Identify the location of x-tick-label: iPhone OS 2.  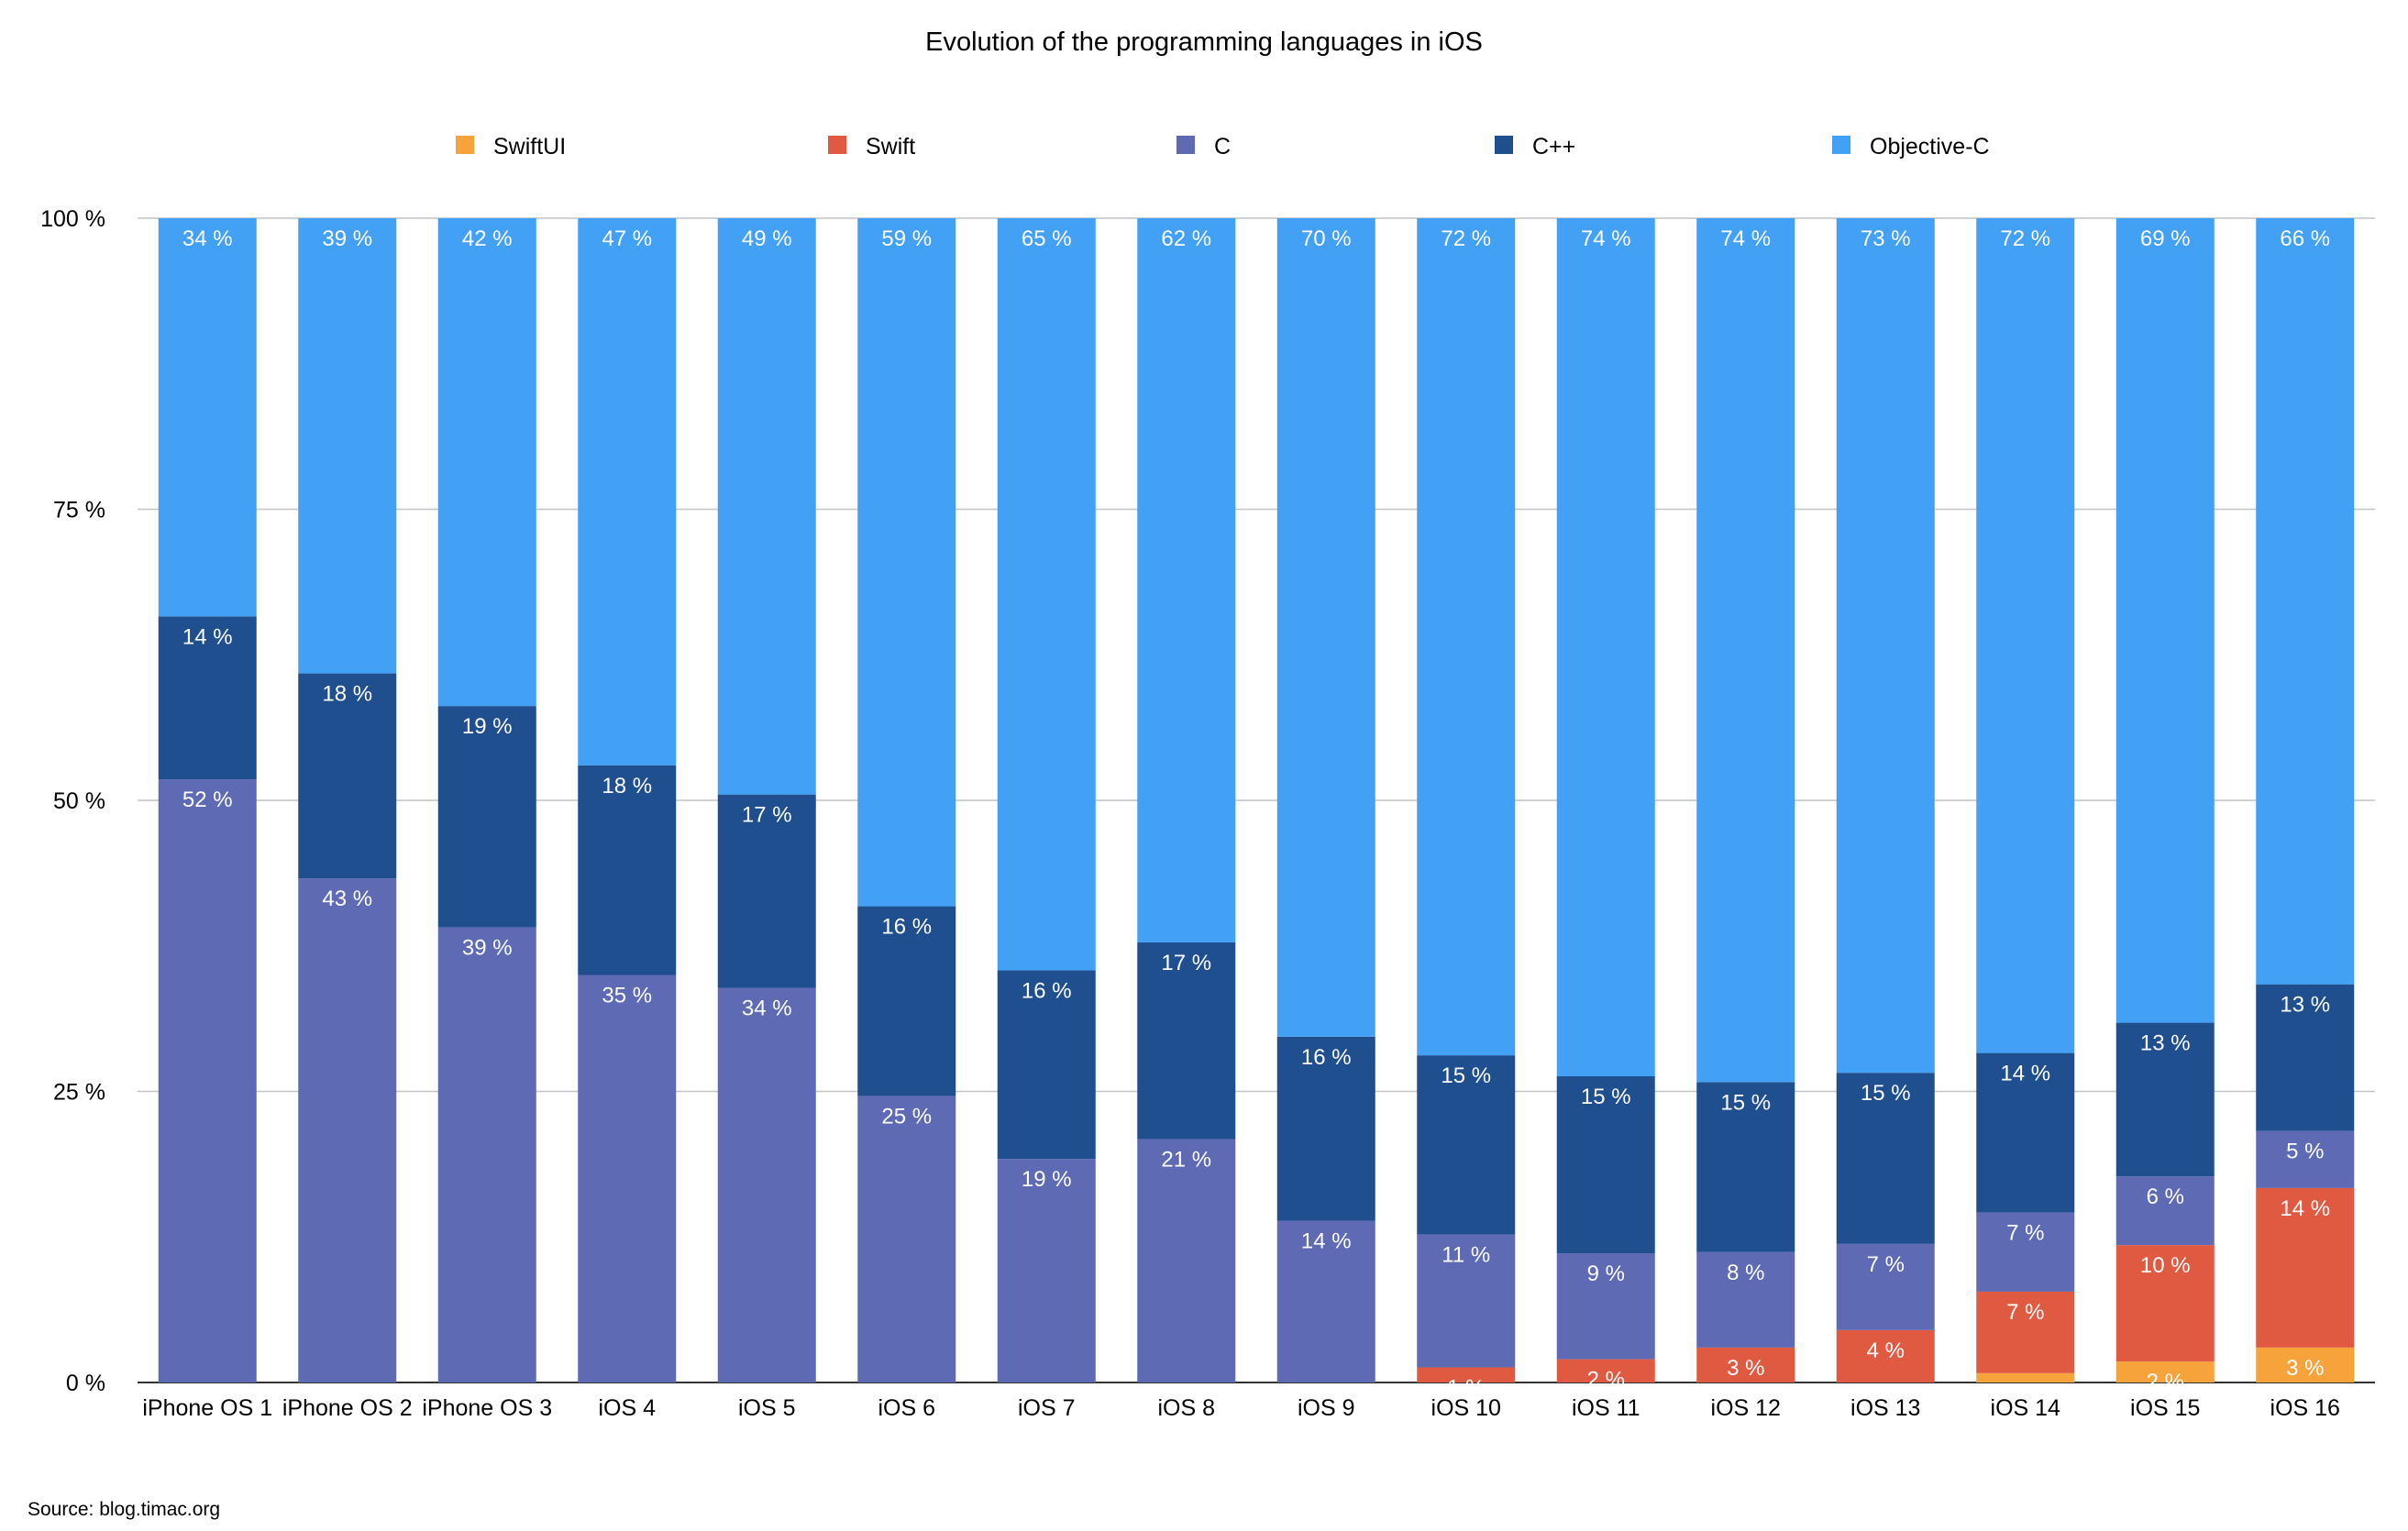
(348, 1408).